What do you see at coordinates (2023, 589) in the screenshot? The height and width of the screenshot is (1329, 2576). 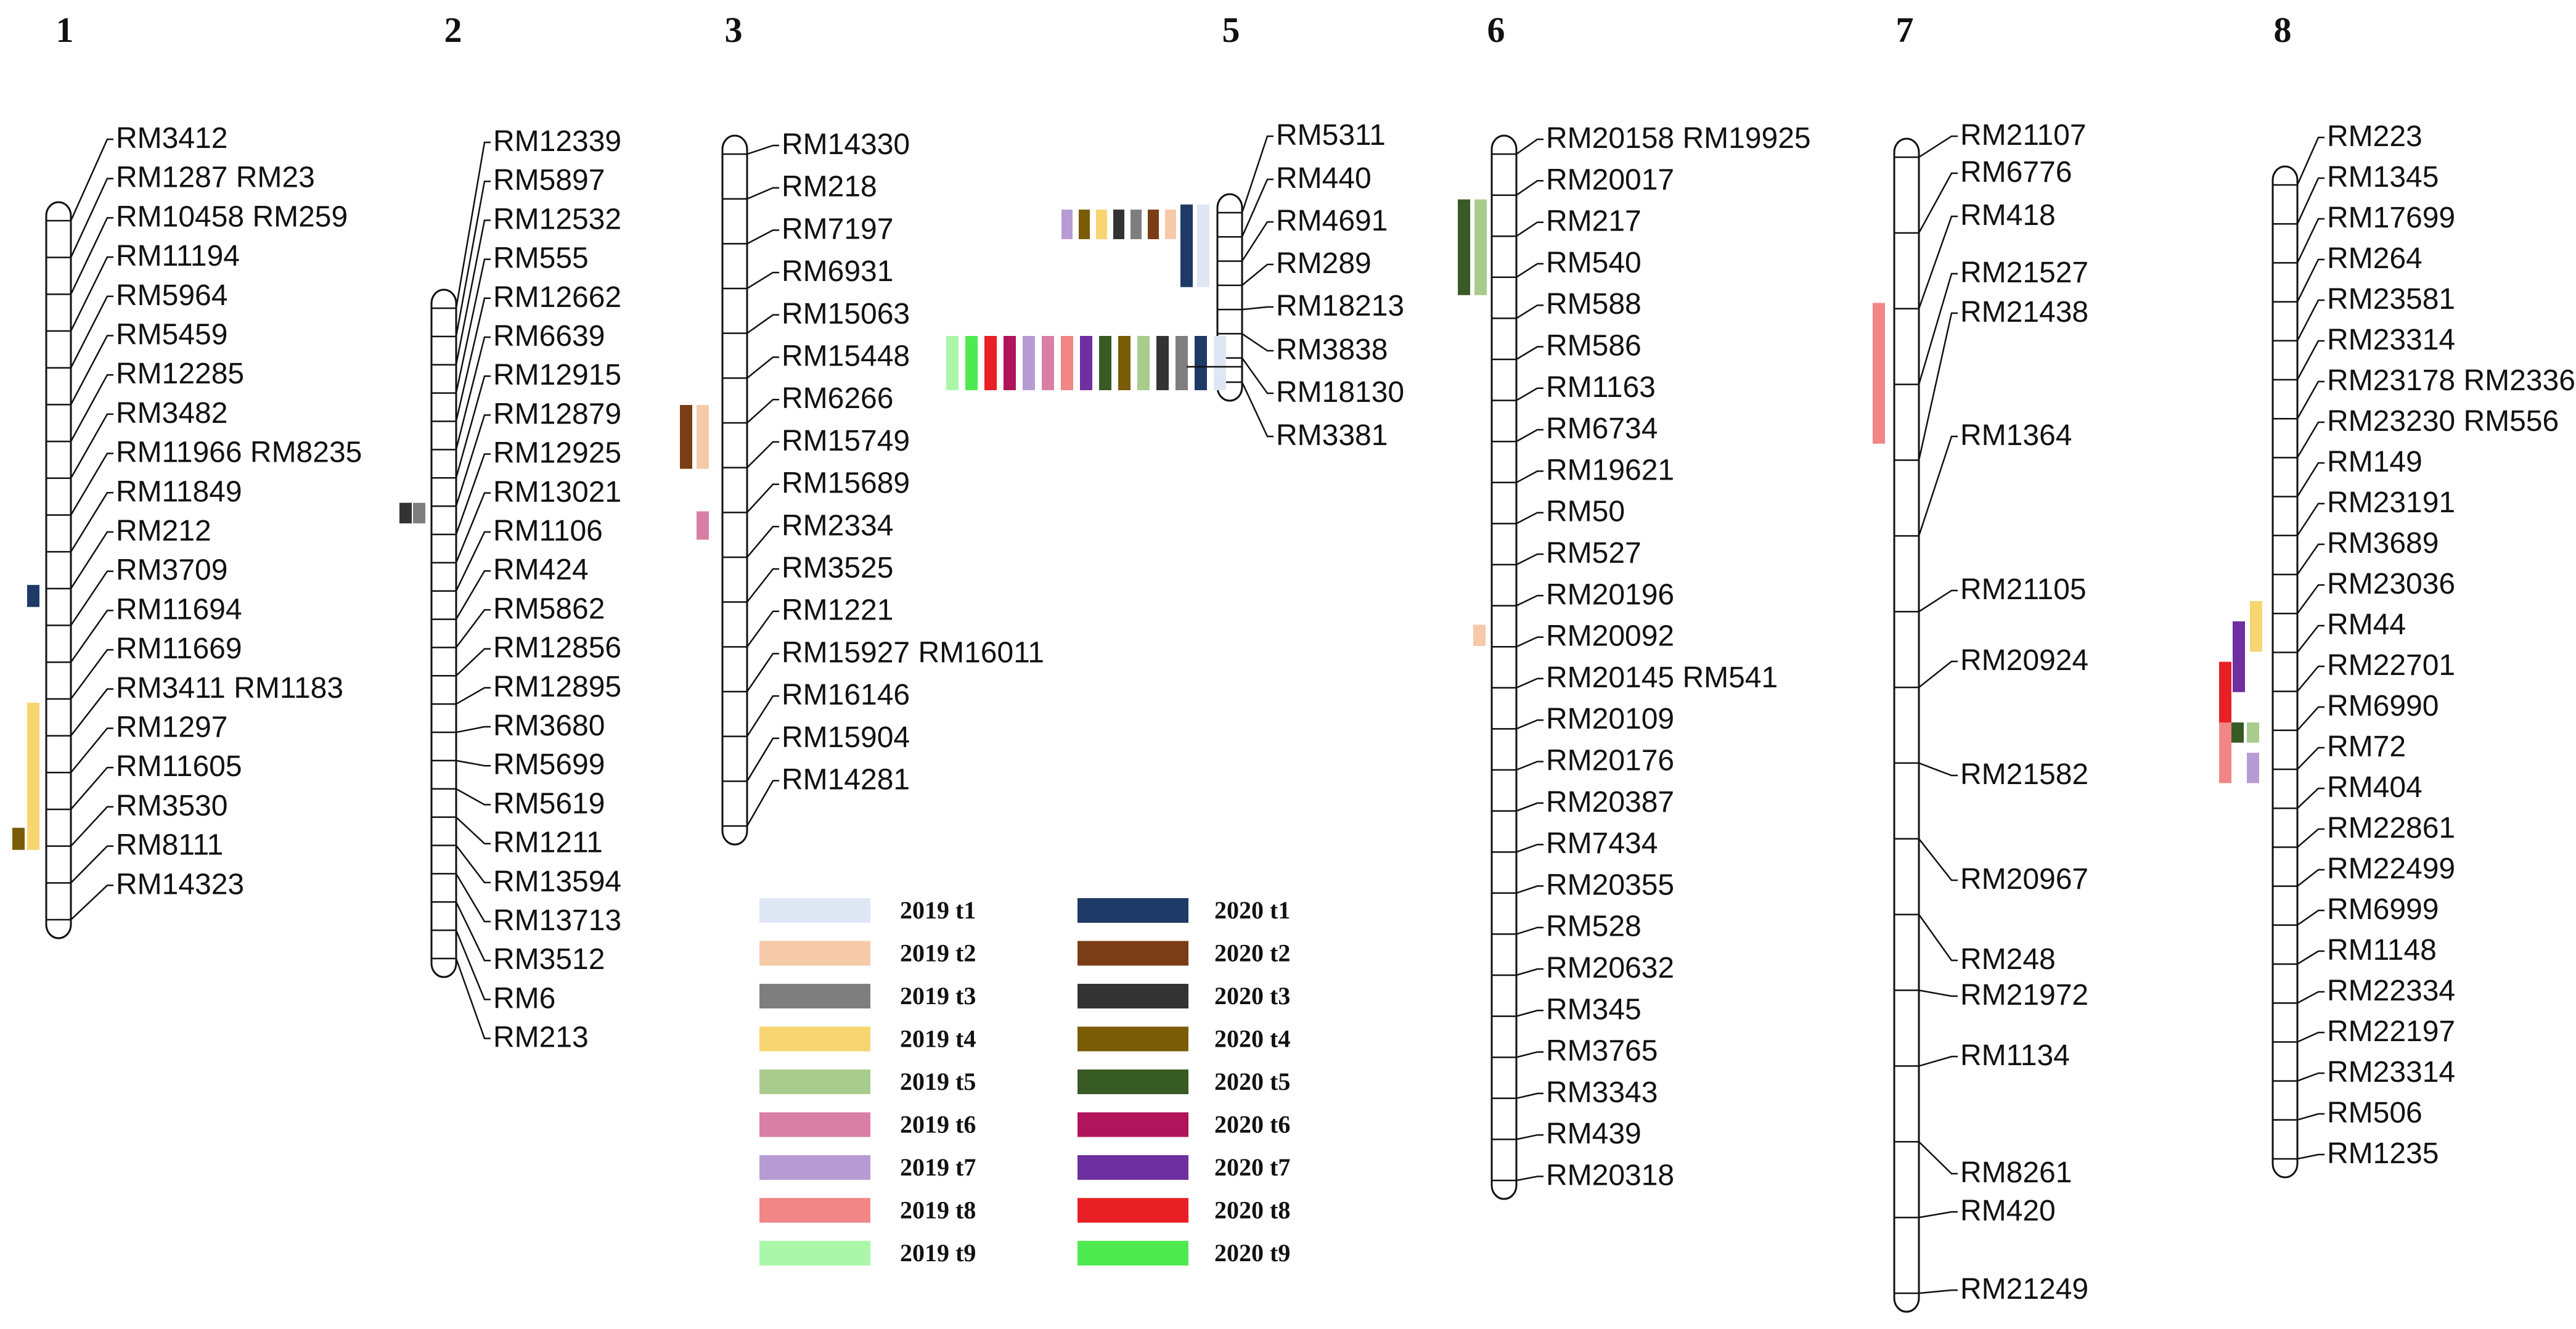 I see `marker-label: RM21105` at bounding box center [2023, 589].